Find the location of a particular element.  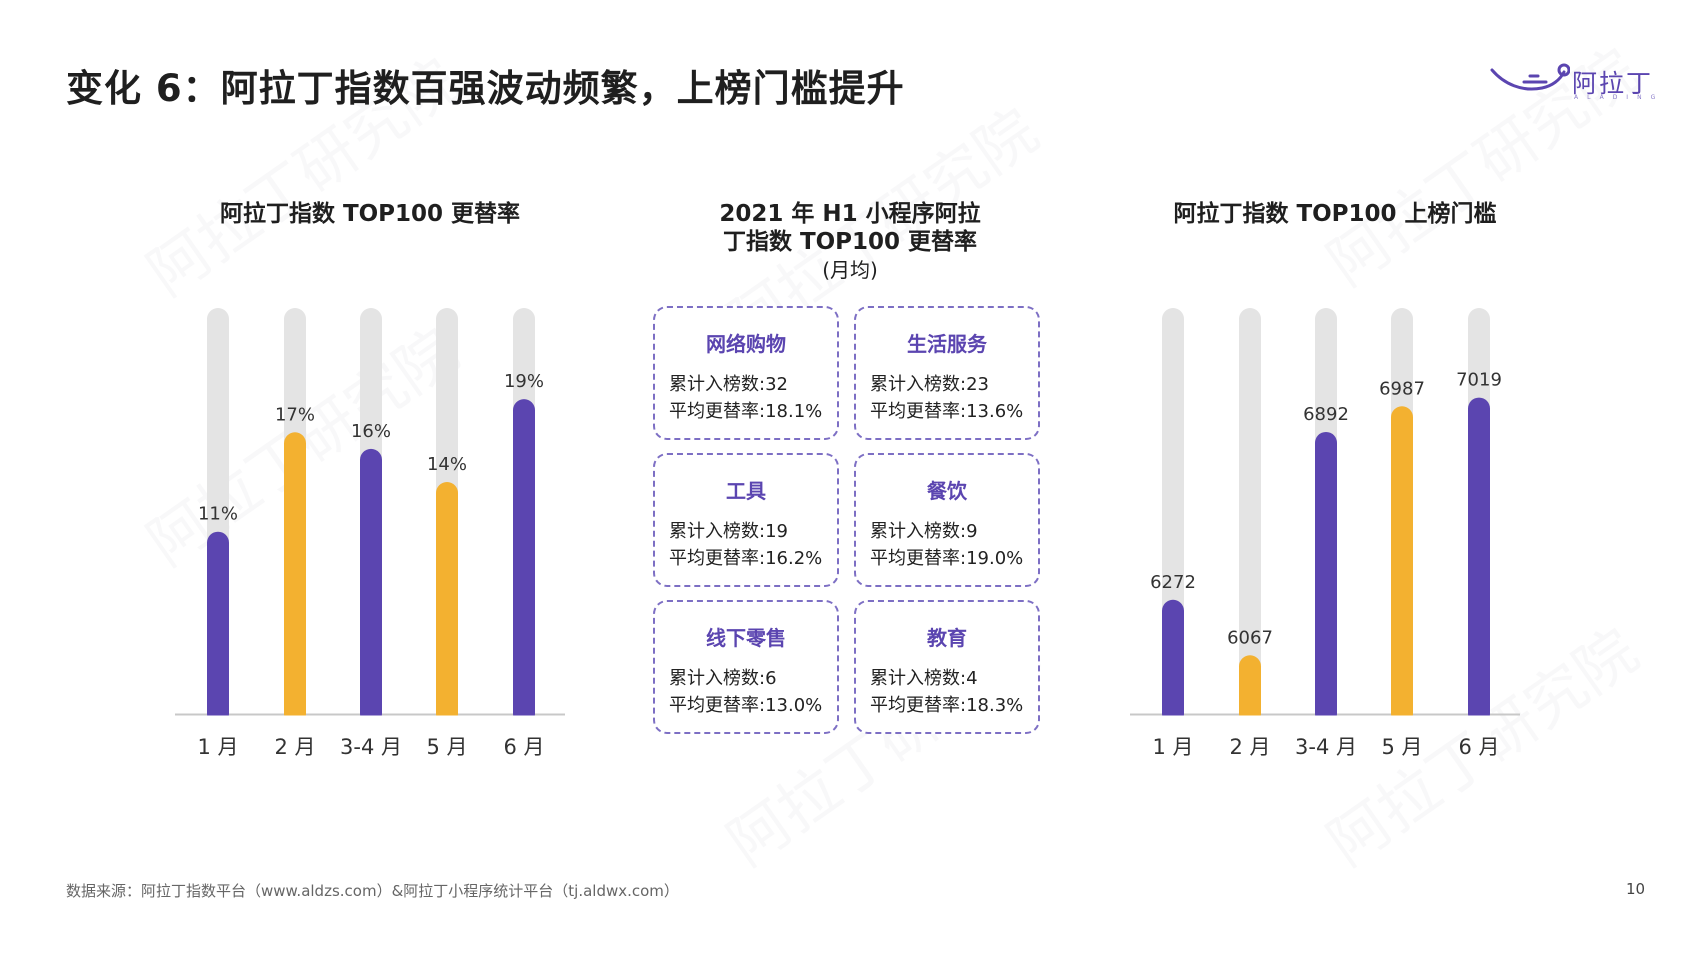

data-label: 17% is located at coordinates (295, 414).